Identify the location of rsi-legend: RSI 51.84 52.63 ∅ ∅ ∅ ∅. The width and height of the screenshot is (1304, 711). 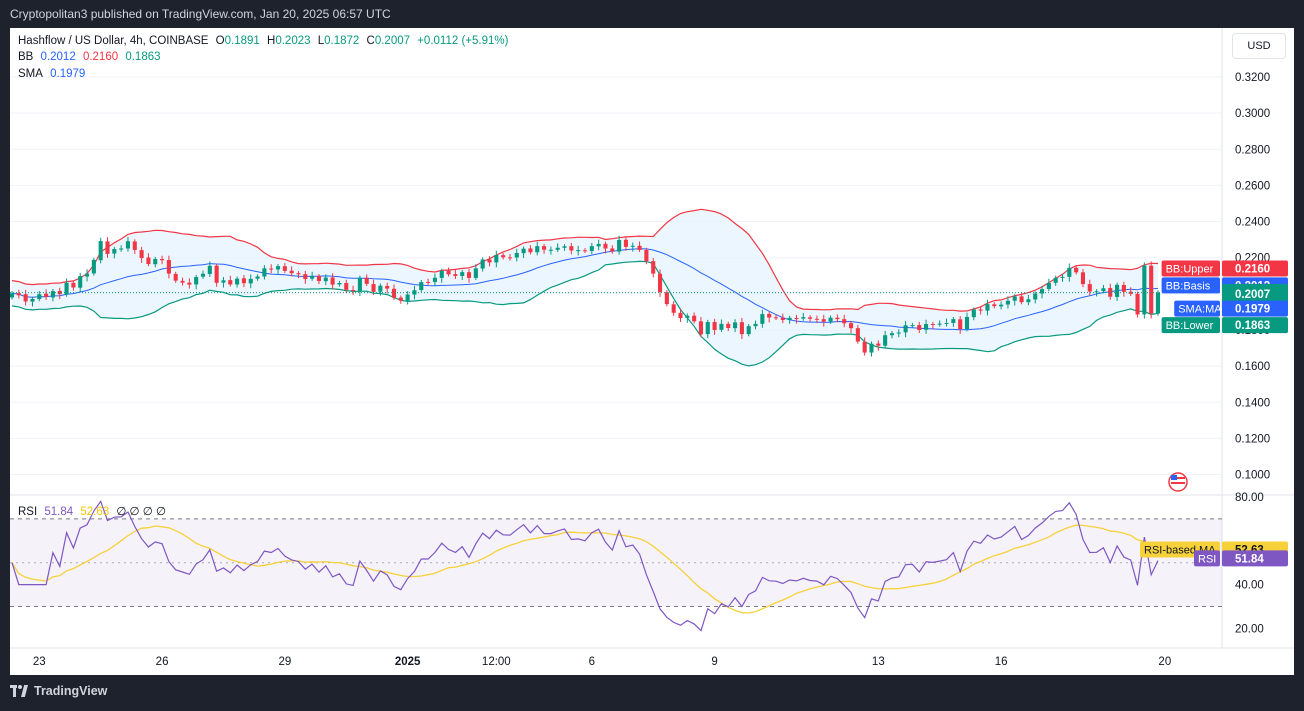
(94, 511).